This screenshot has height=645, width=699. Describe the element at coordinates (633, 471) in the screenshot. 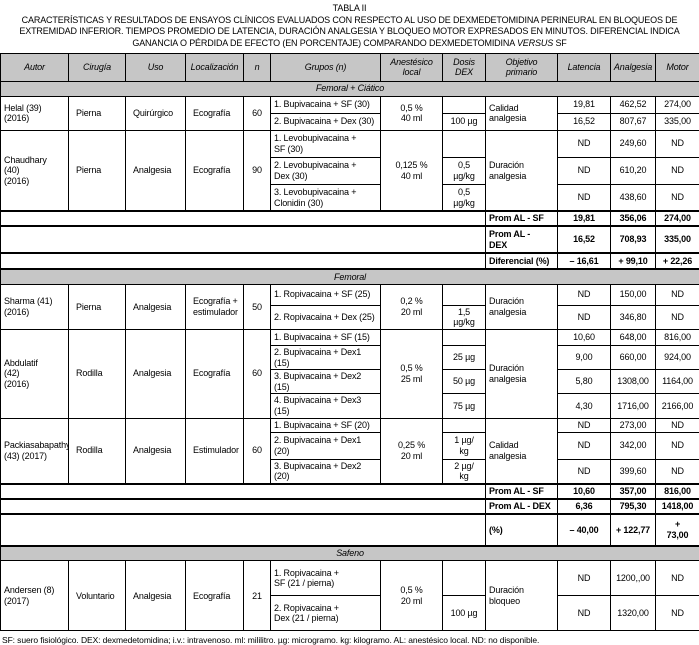

I see `analgesia-cell: 399,60` at that location.